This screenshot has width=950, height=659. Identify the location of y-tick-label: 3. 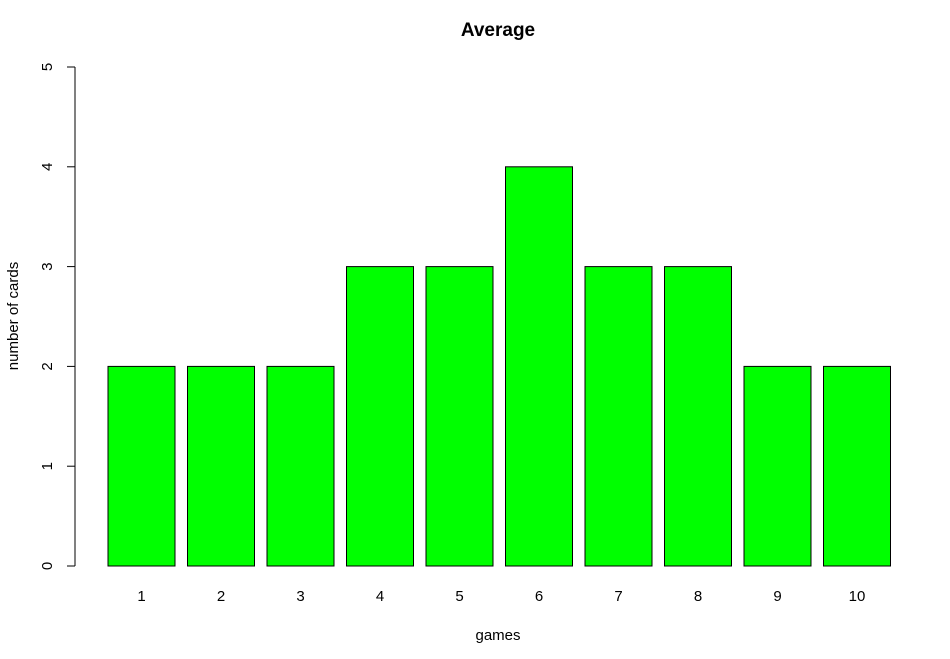
(47, 266).